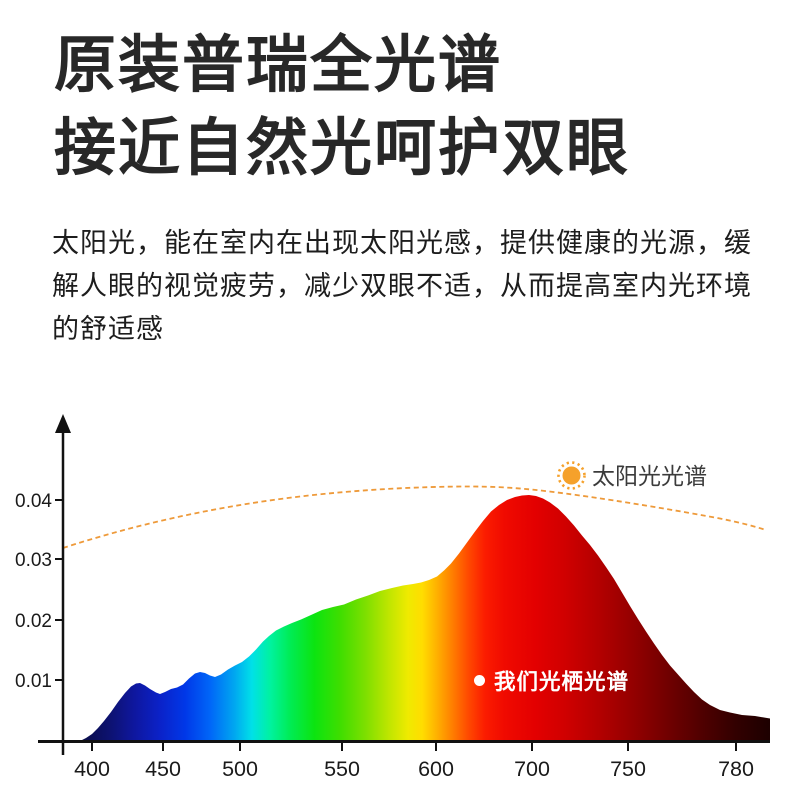 Image resolution: width=800 pixels, height=800 pixels. I want to click on our-legend-dot, so click(479, 680).